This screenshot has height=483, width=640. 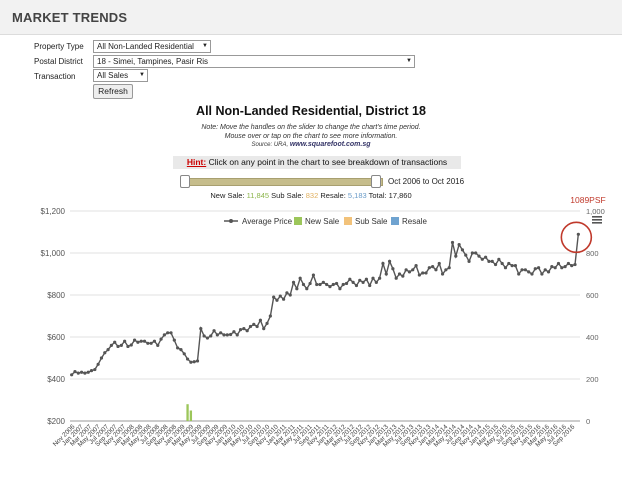 What do you see at coordinates (152, 46) in the screenshot?
I see `property-type-select: All Non-Landed Residential ▼` at bounding box center [152, 46].